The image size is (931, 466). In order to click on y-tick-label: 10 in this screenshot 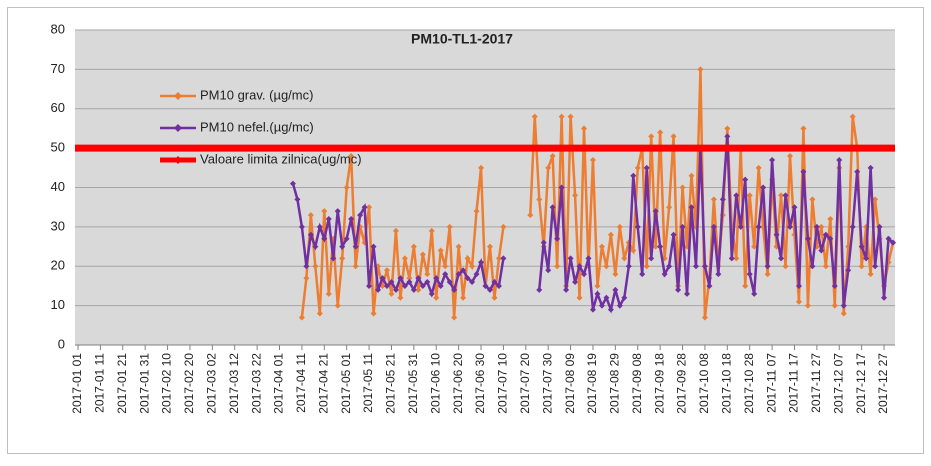, I will do `click(58, 304)`.